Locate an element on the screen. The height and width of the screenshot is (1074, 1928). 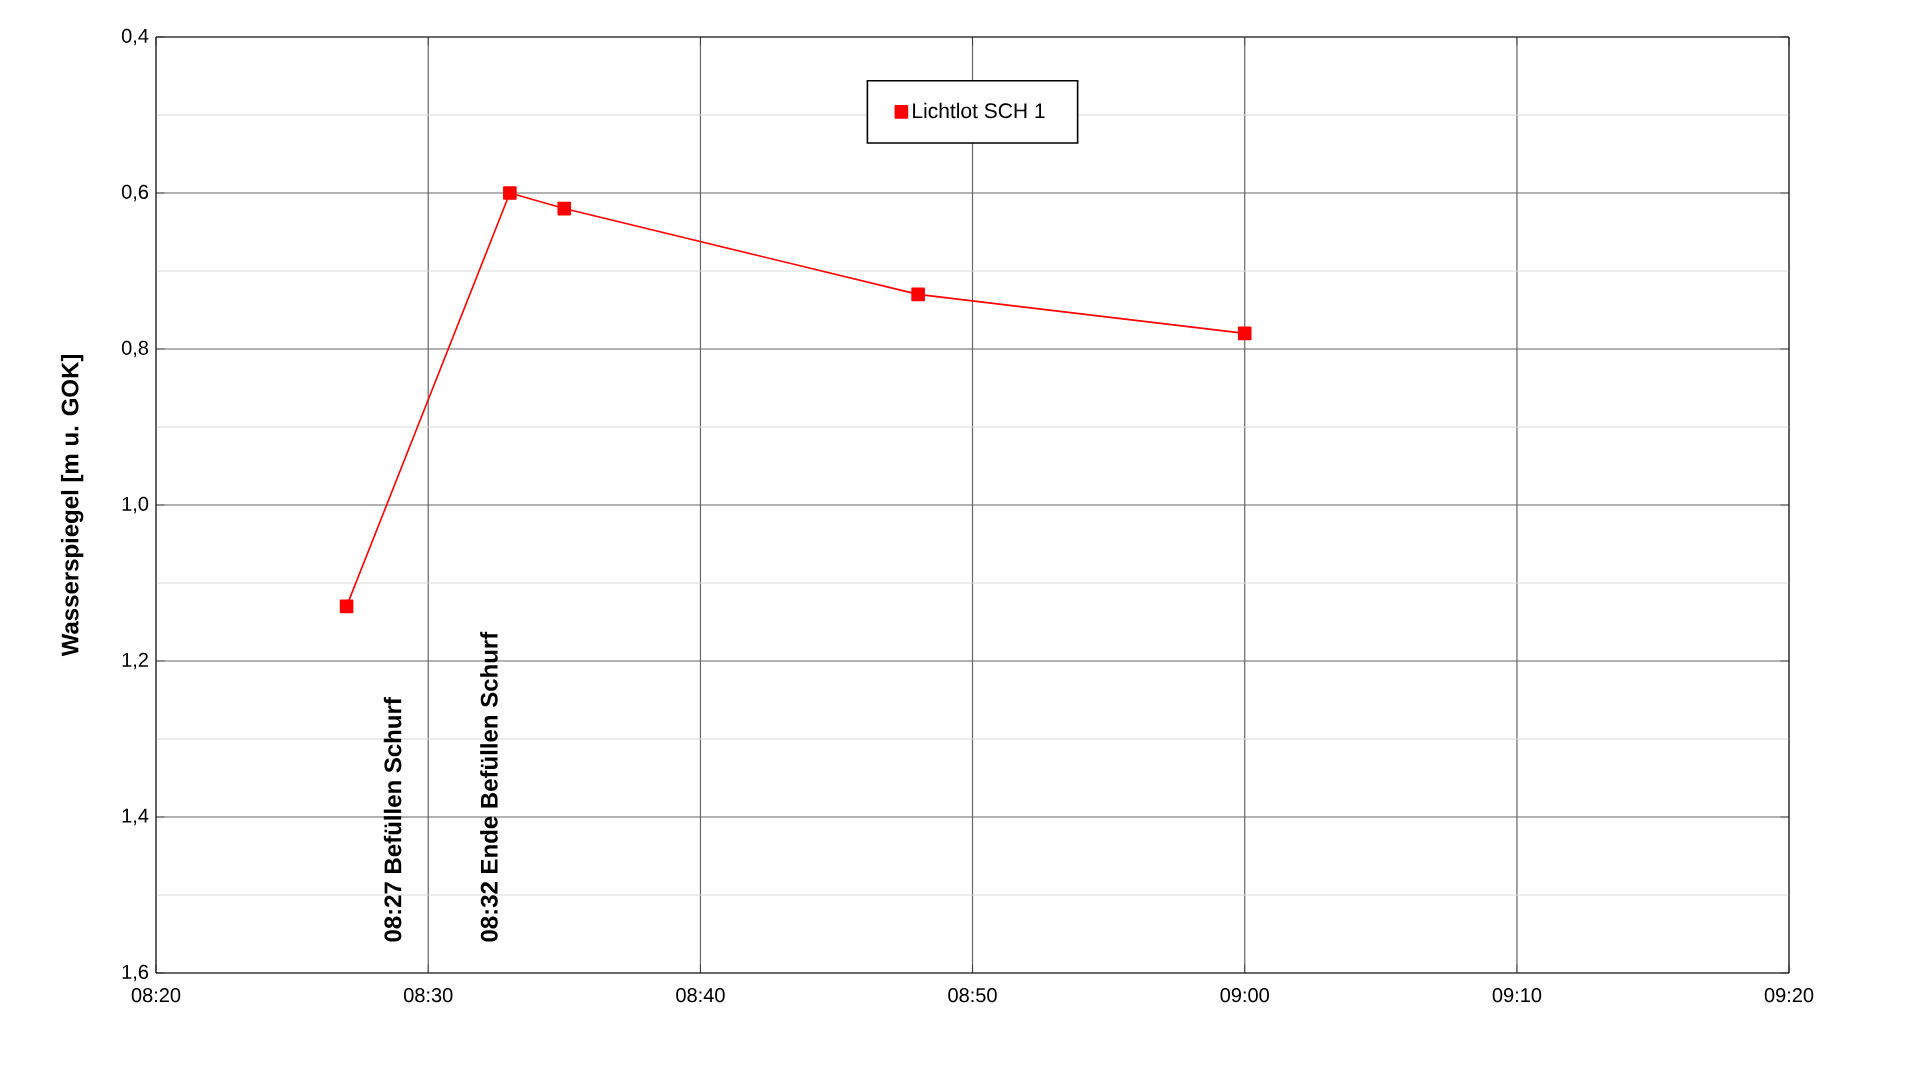
x-tick-label: 08:40 is located at coordinates (700, 995).